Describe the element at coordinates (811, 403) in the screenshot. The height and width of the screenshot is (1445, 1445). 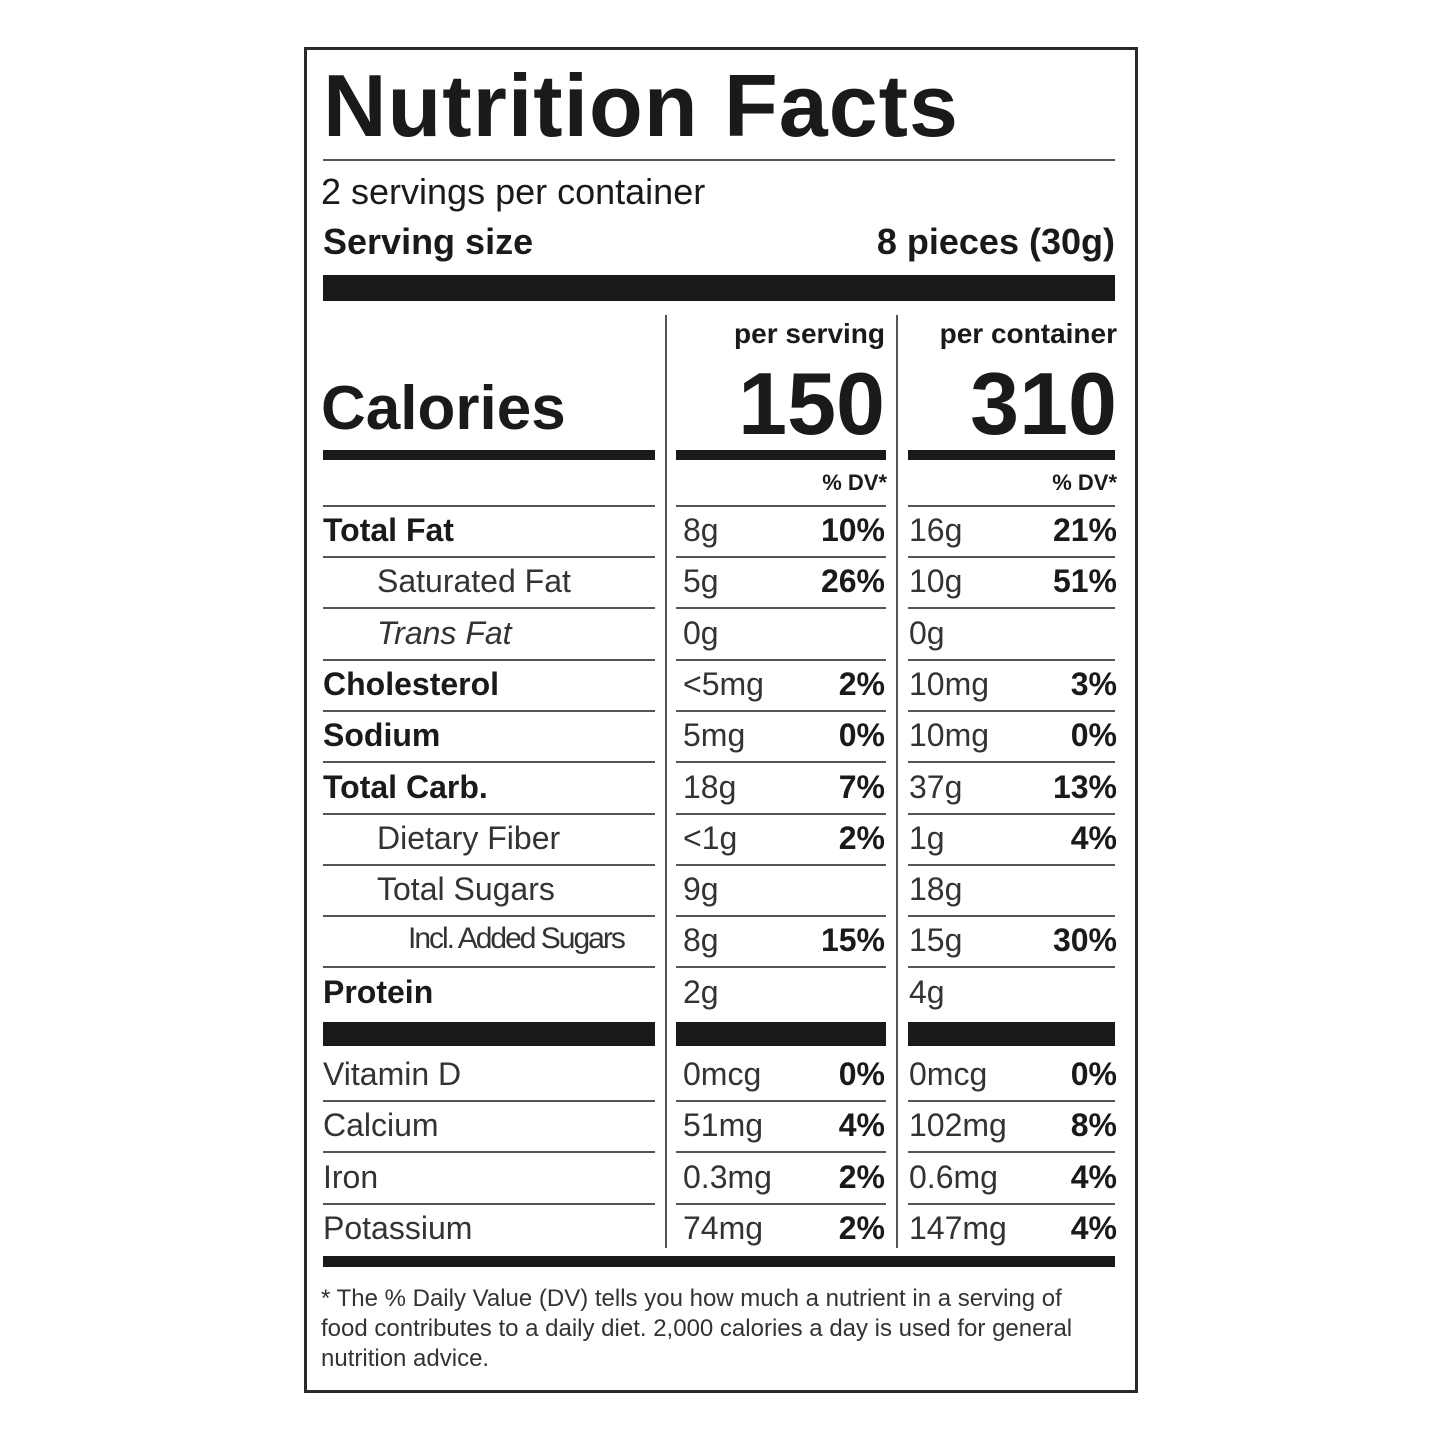
I see `calories-value: 150` at that location.